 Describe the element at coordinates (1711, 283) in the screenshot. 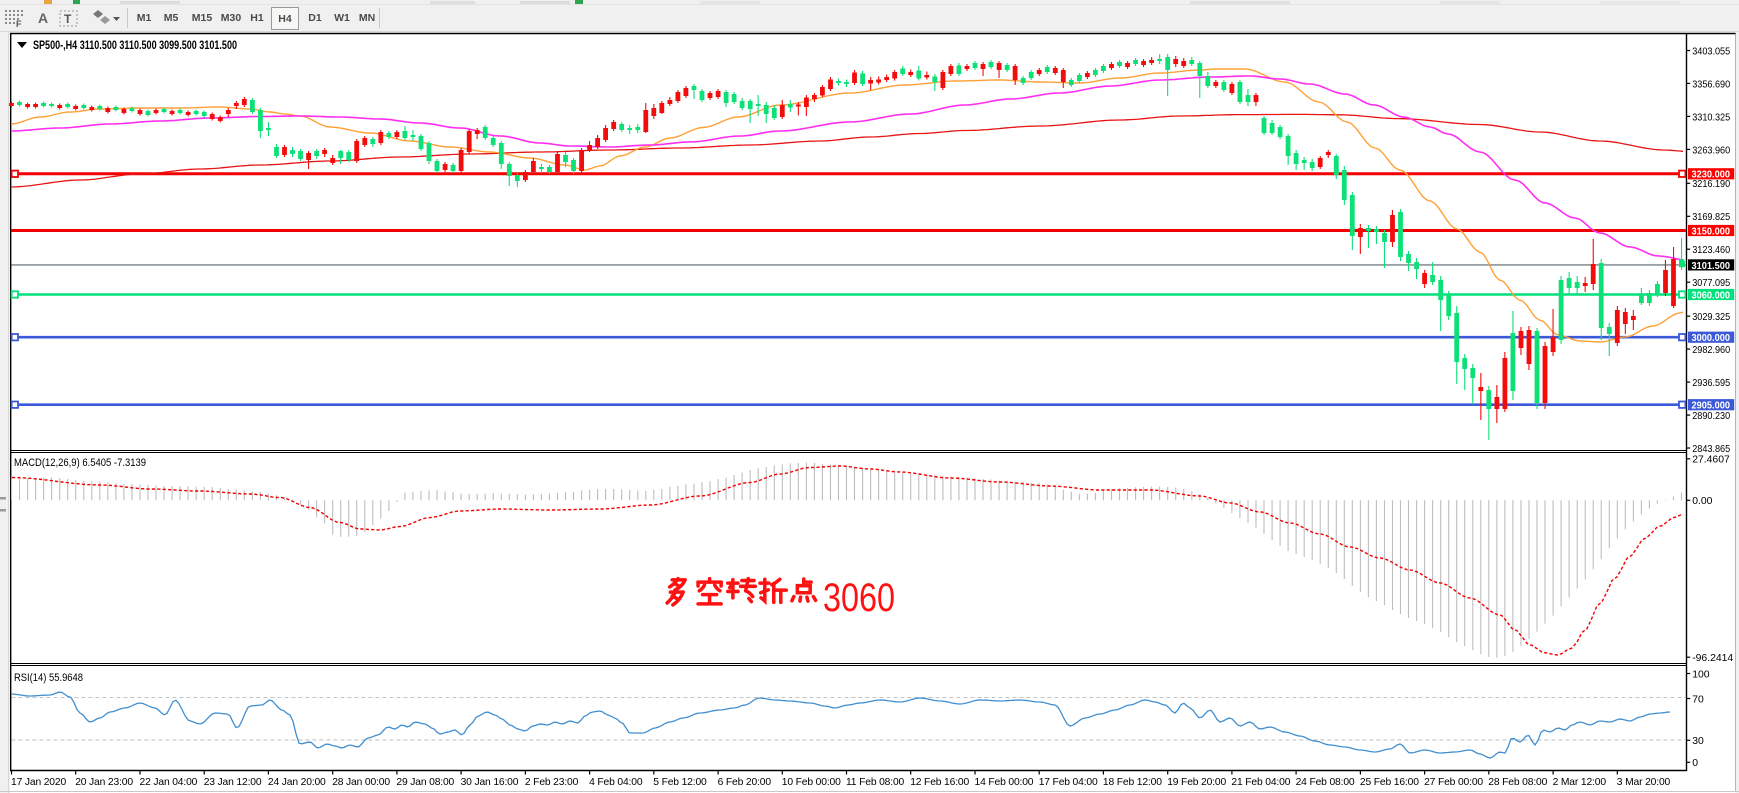

I see `svg-text: 3077.095` at that location.